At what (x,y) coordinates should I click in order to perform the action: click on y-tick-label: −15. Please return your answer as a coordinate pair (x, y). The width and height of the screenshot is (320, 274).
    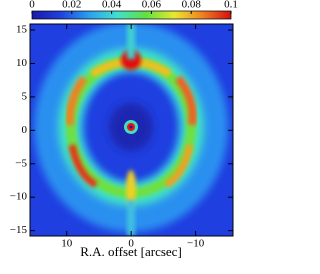
    Looking at the image, I should click on (19, 230).